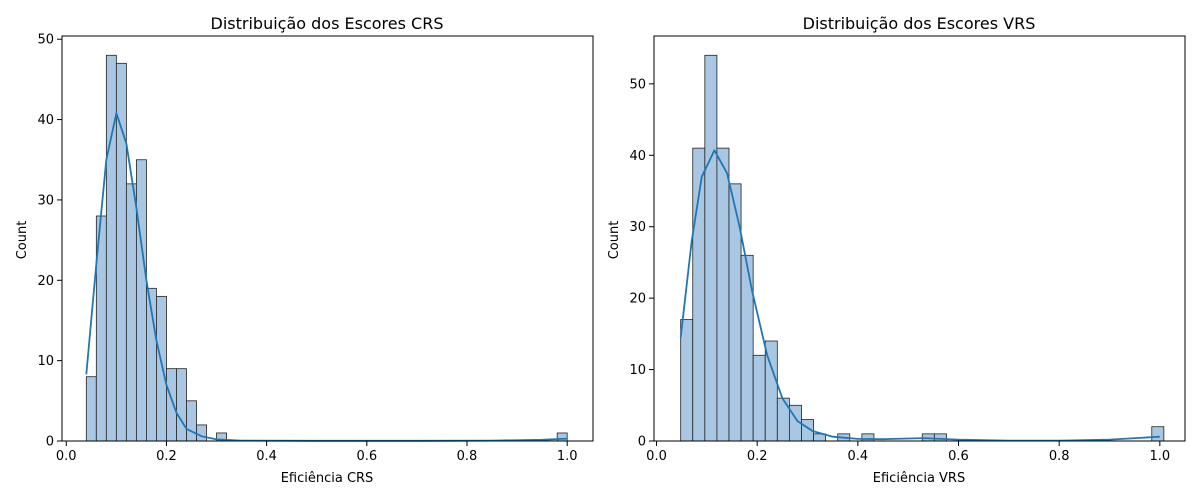 The width and height of the screenshot is (1200, 500). I want to click on crs-x-axis-label: Eficiência CRS, so click(327, 478).